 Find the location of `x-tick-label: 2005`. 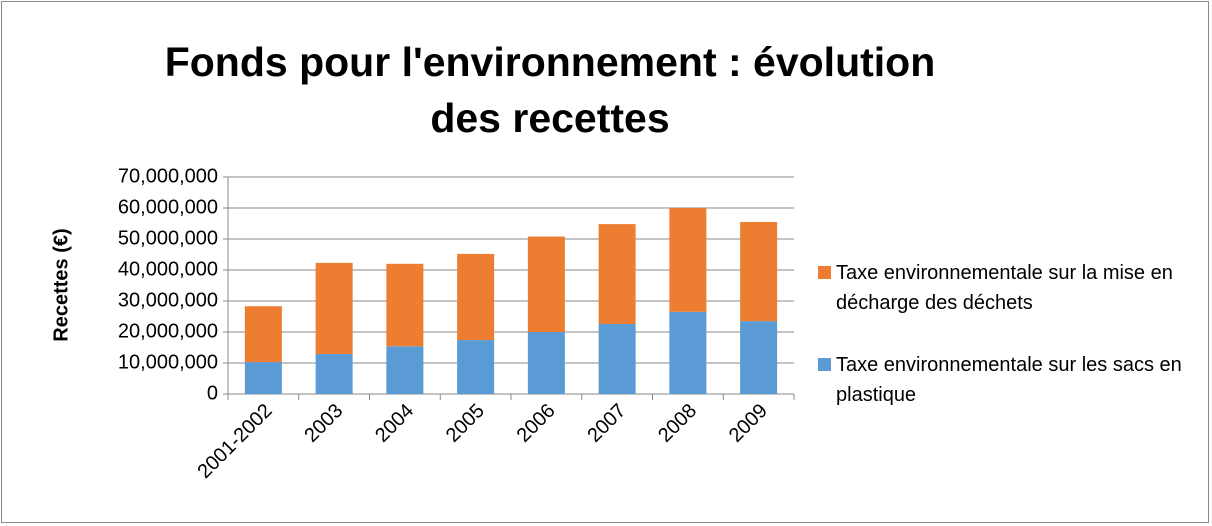

x-tick-label: 2005 is located at coordinates (465, 423).